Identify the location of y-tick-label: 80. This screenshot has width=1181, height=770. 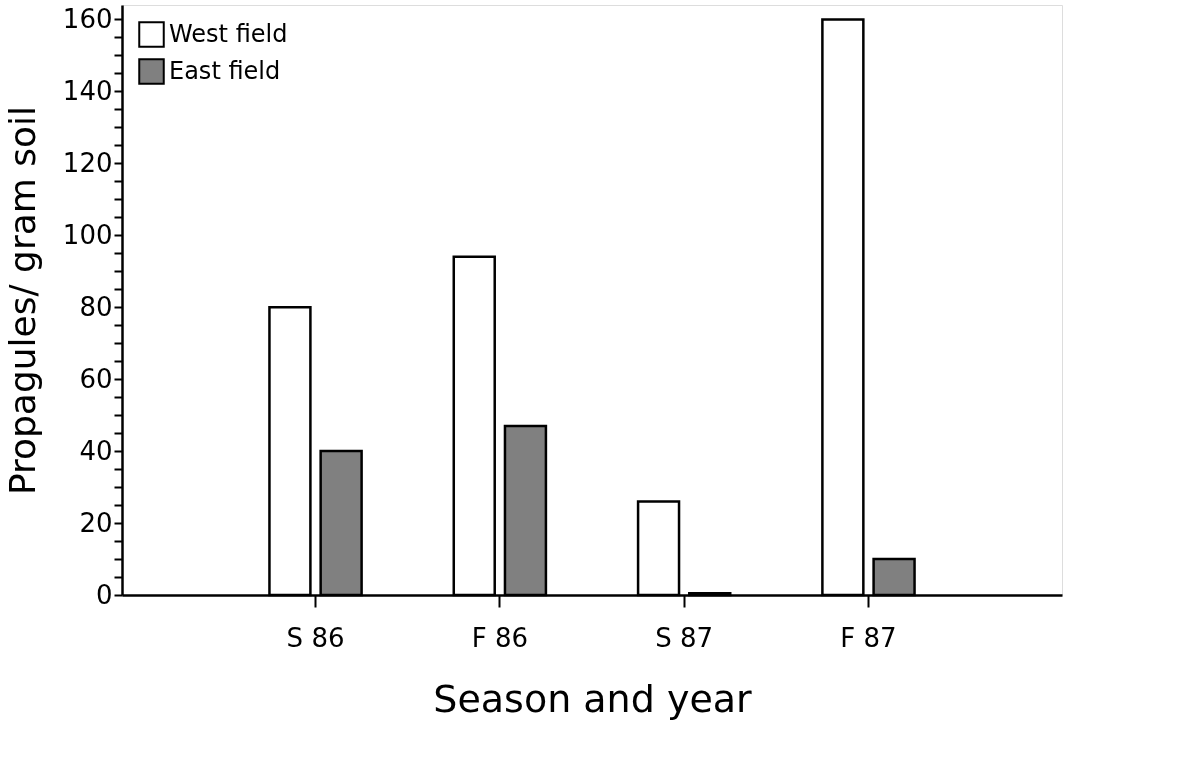
(96, 306).